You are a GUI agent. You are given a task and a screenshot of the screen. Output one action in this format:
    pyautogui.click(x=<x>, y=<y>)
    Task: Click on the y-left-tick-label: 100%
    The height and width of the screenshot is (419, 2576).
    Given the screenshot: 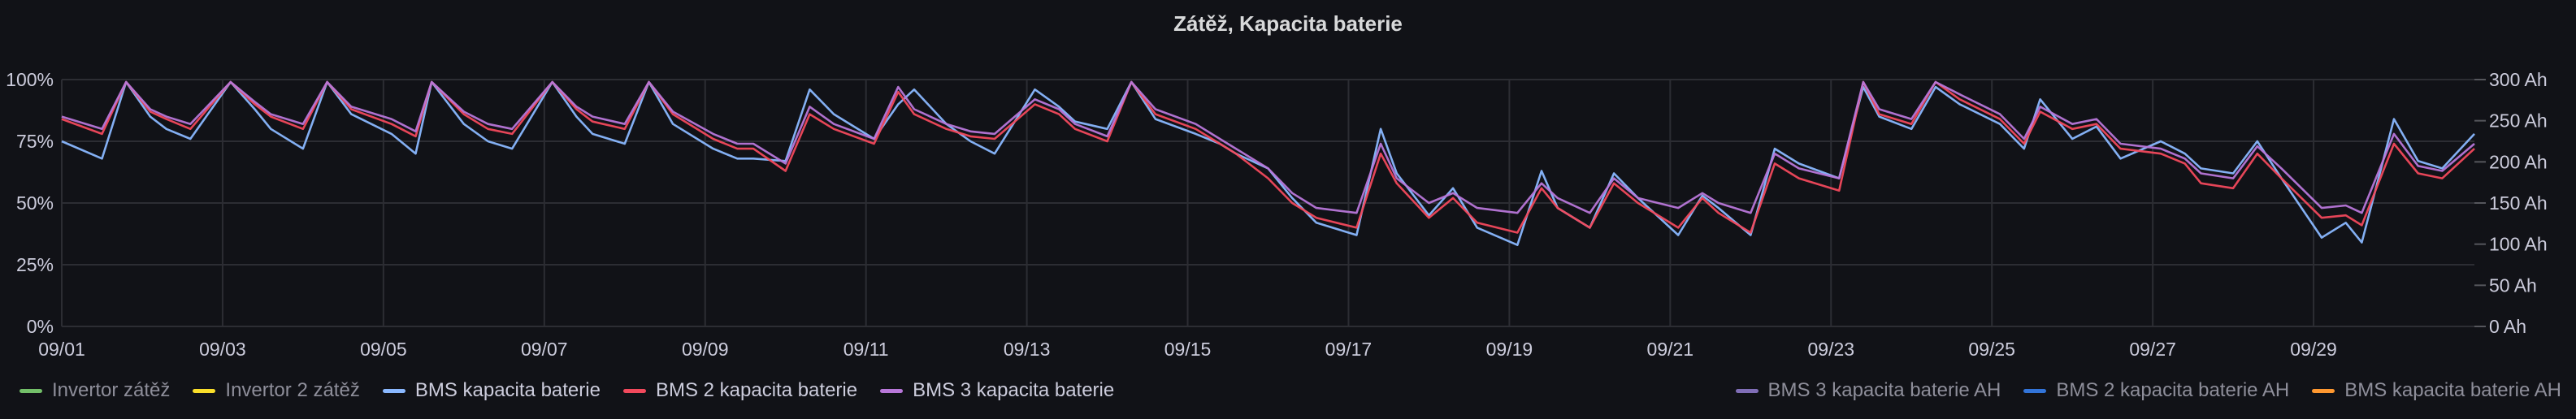 What is the action you would take?
    pyautogui.click(x=30, y=80)
    